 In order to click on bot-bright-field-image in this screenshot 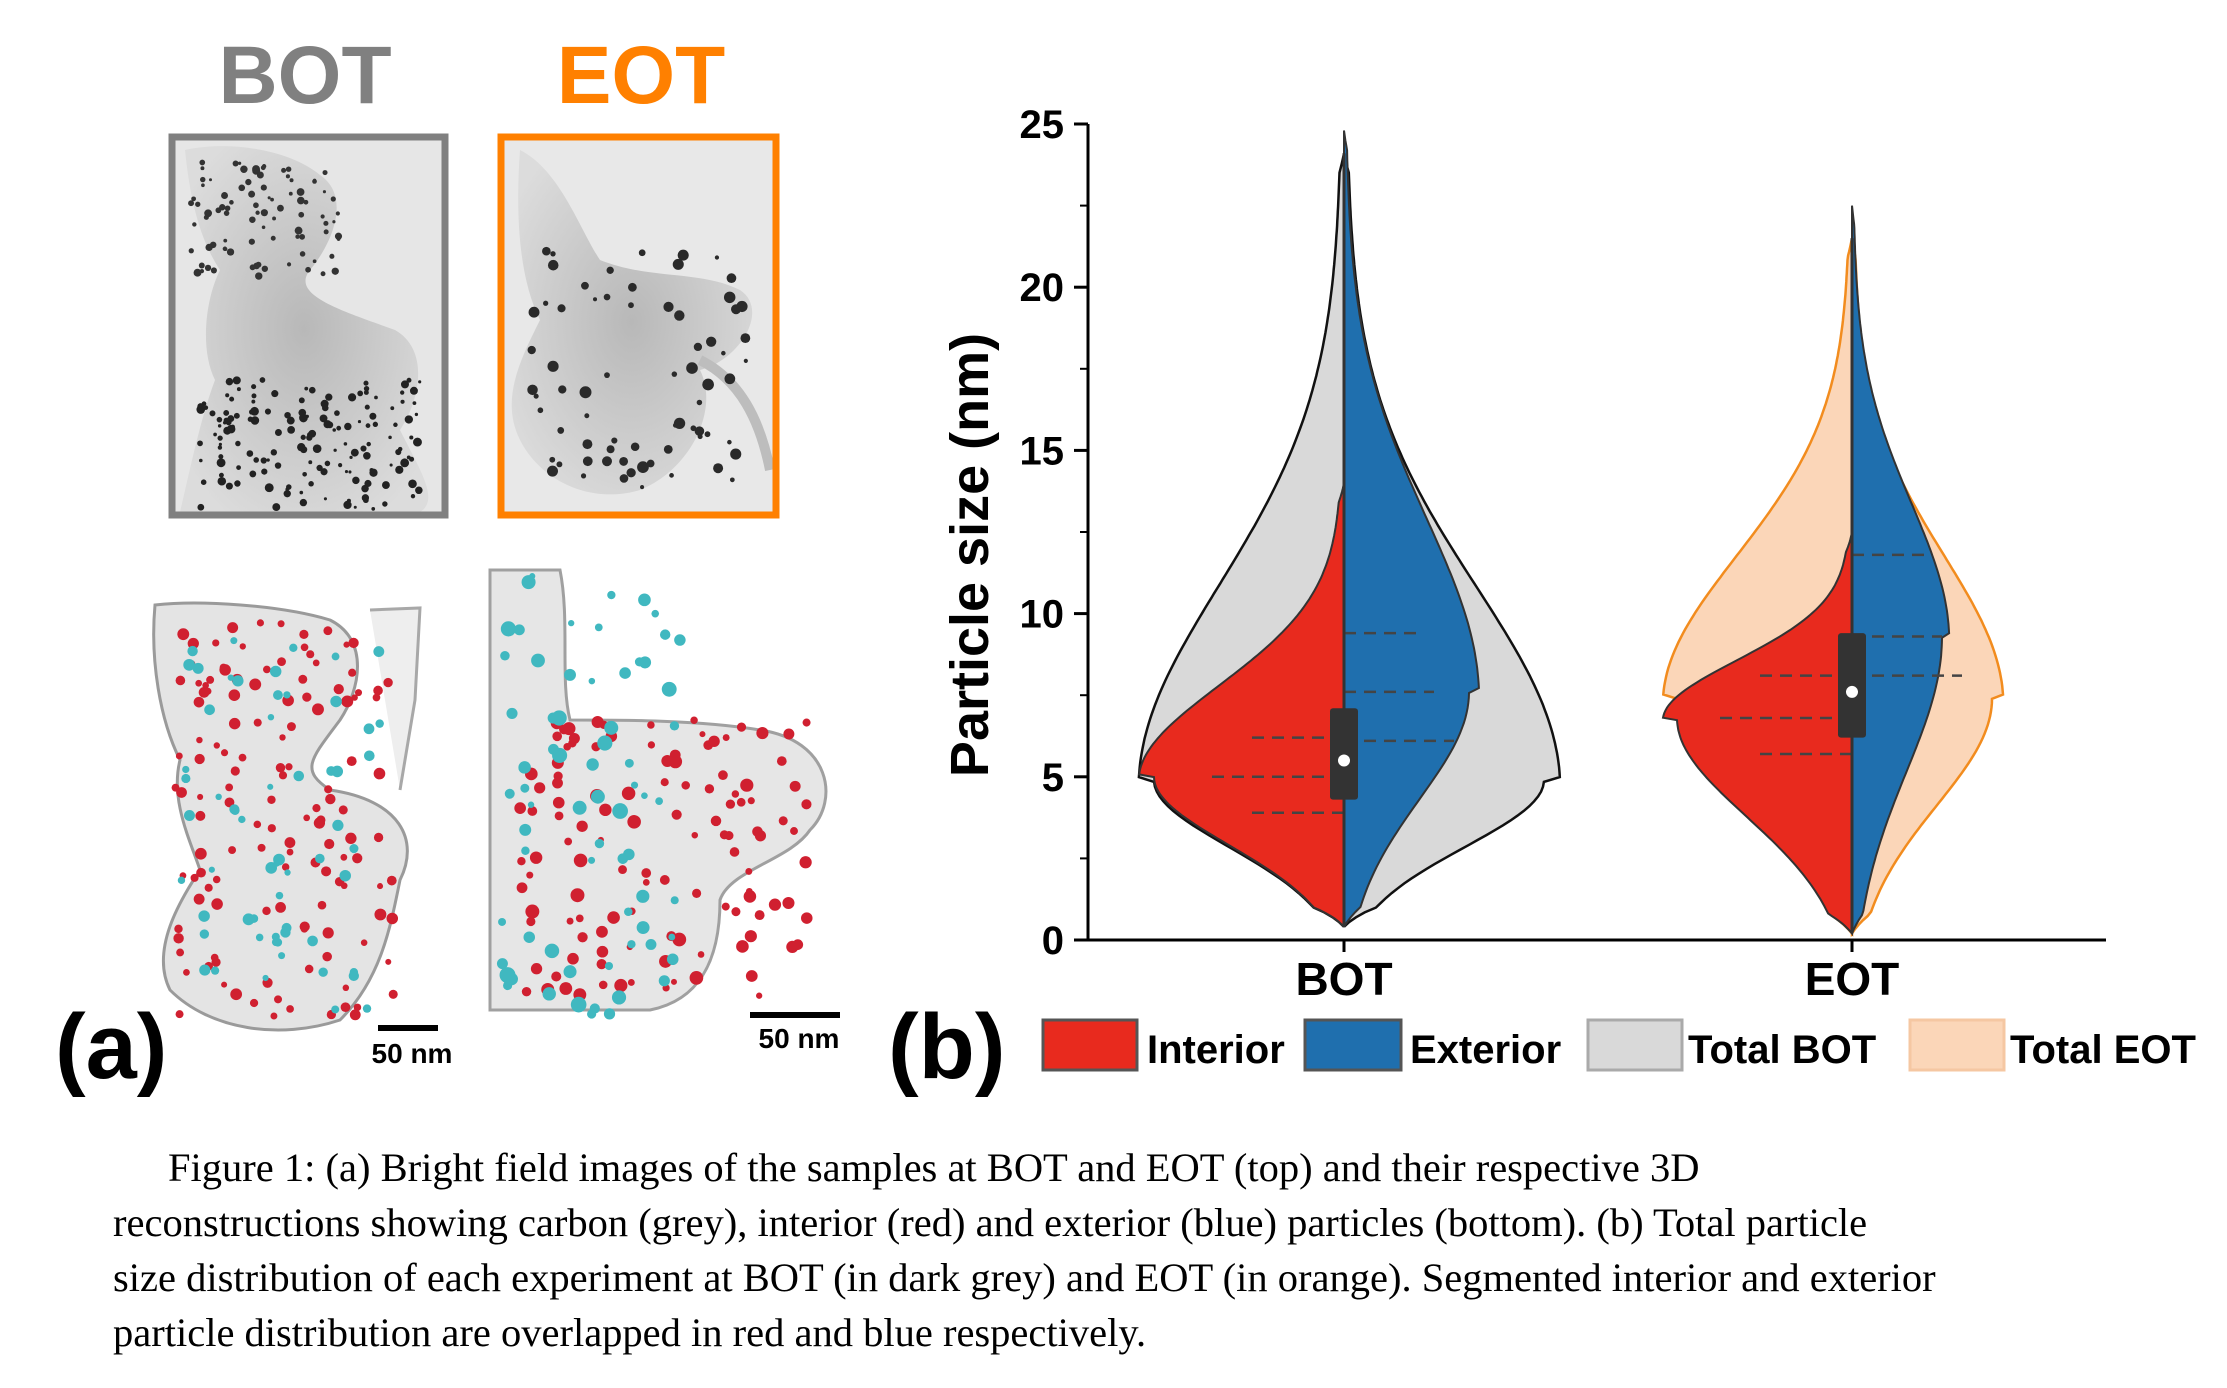, I will do `click(308, 326)`.